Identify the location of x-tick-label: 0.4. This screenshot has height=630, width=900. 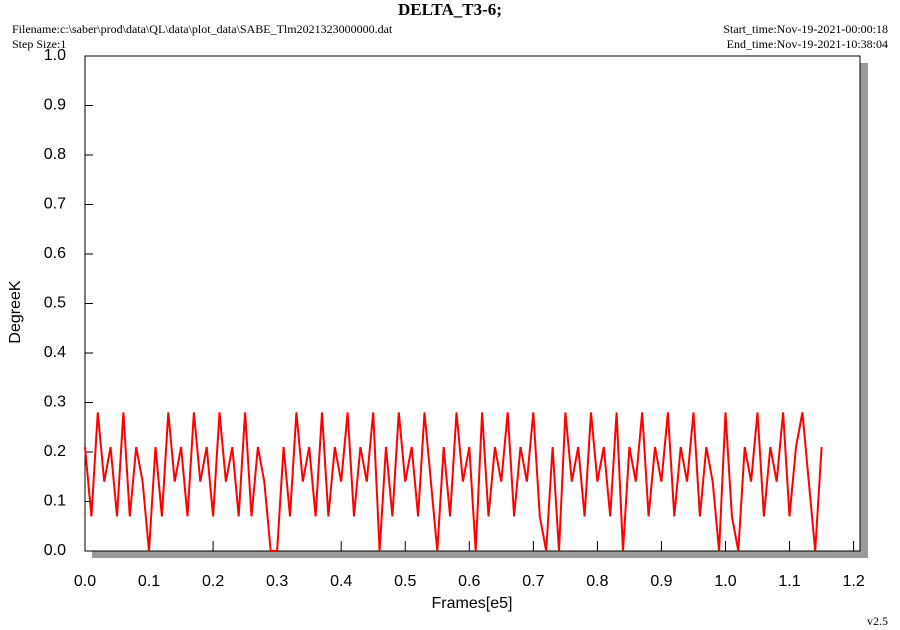
(341, 581).